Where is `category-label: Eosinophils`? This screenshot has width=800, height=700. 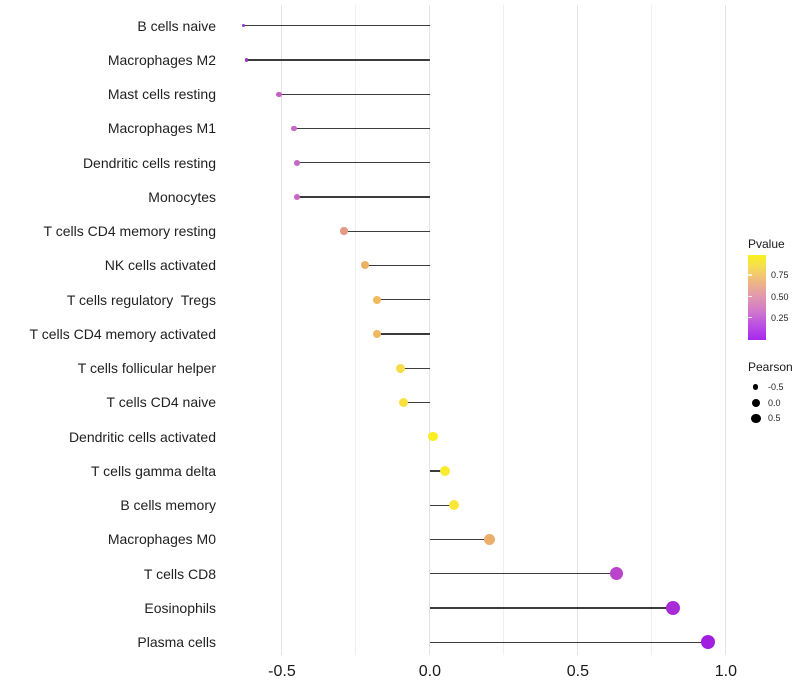 category-label: Eosinophils is located at coordinates (180, 607).